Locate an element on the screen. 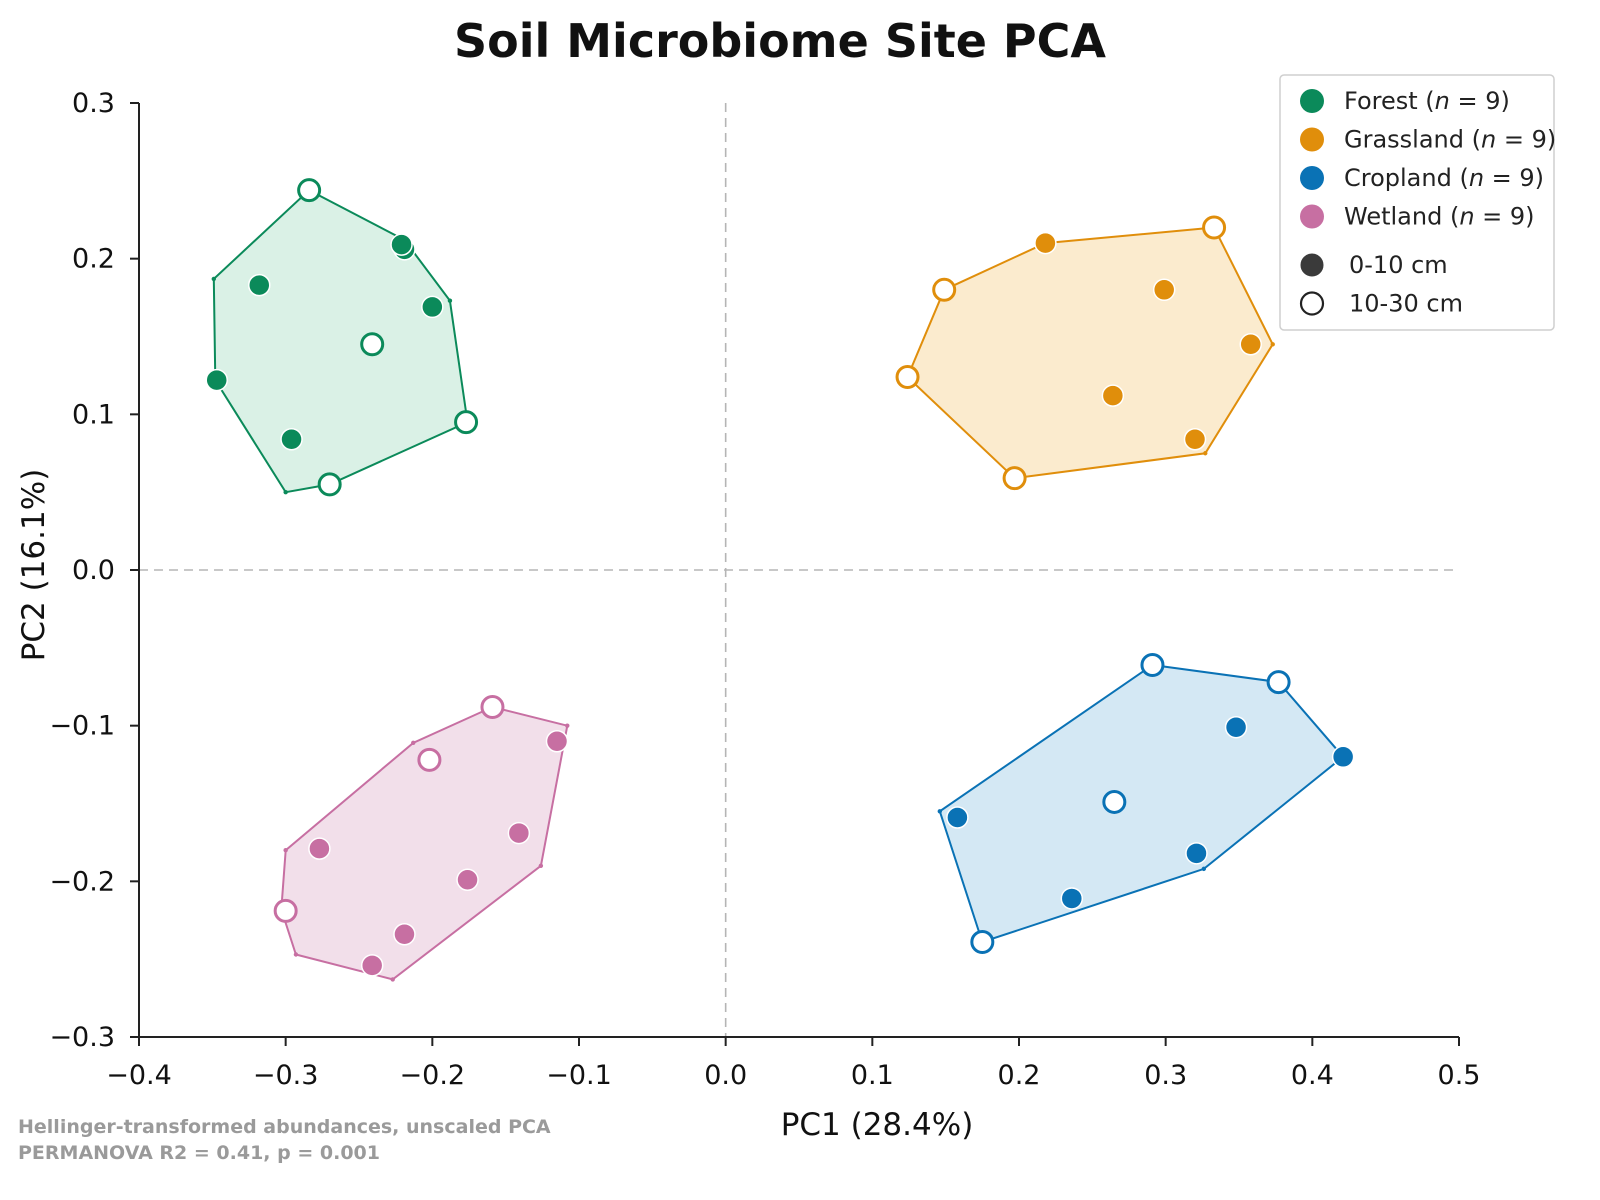 Image resolution: width=1600 pixels, height=1200 pixels. legend-series-name: Cropland ( is located at coordinates (1406, 178).